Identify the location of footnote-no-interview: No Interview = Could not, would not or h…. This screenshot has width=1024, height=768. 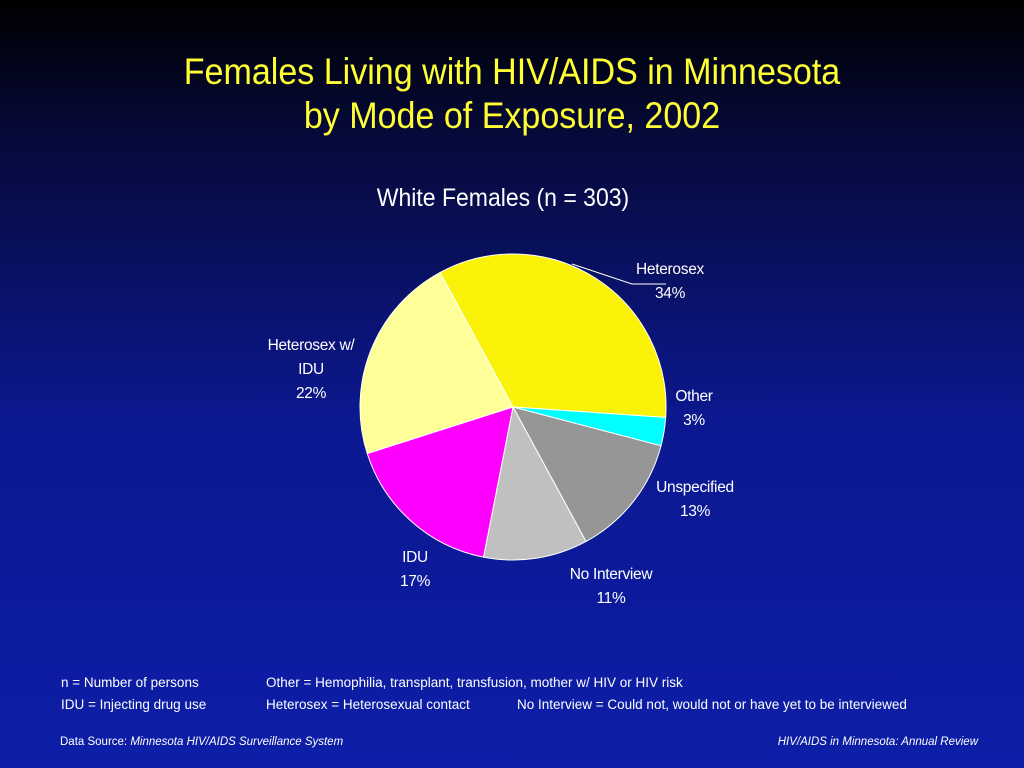
(712, 704).